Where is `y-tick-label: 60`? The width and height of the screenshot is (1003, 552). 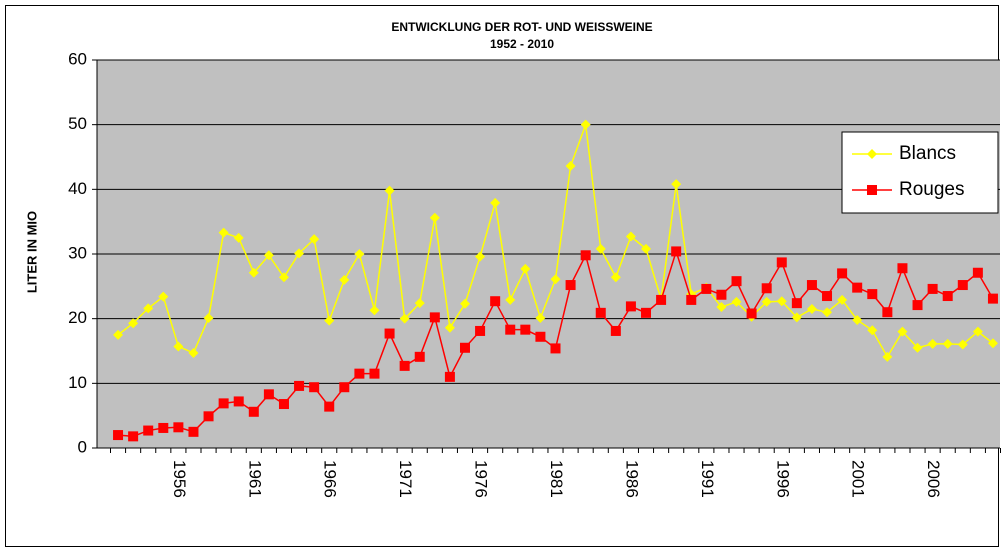 y-tick-label: 60 is located at coordinates (77, 58).